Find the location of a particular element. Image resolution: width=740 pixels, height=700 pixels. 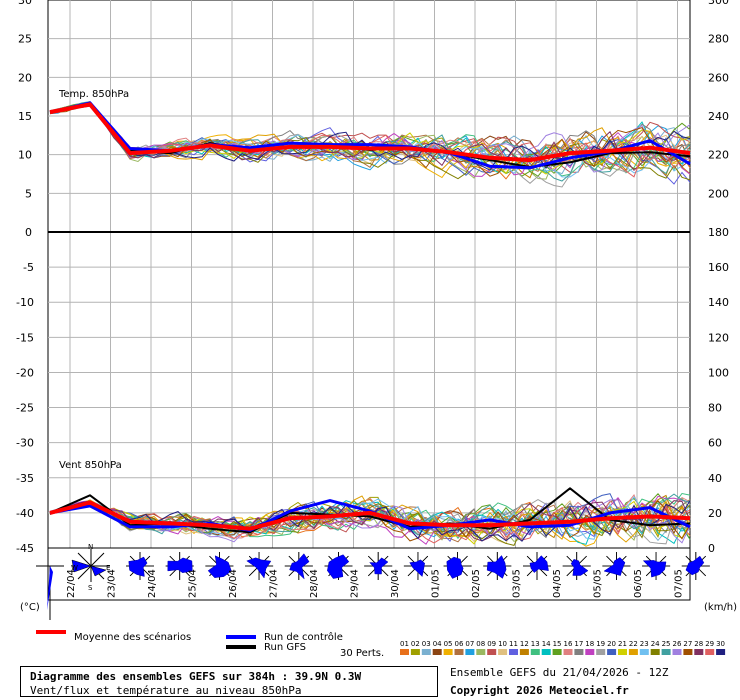

member-number: 18 is located at coordinates (589, 644).